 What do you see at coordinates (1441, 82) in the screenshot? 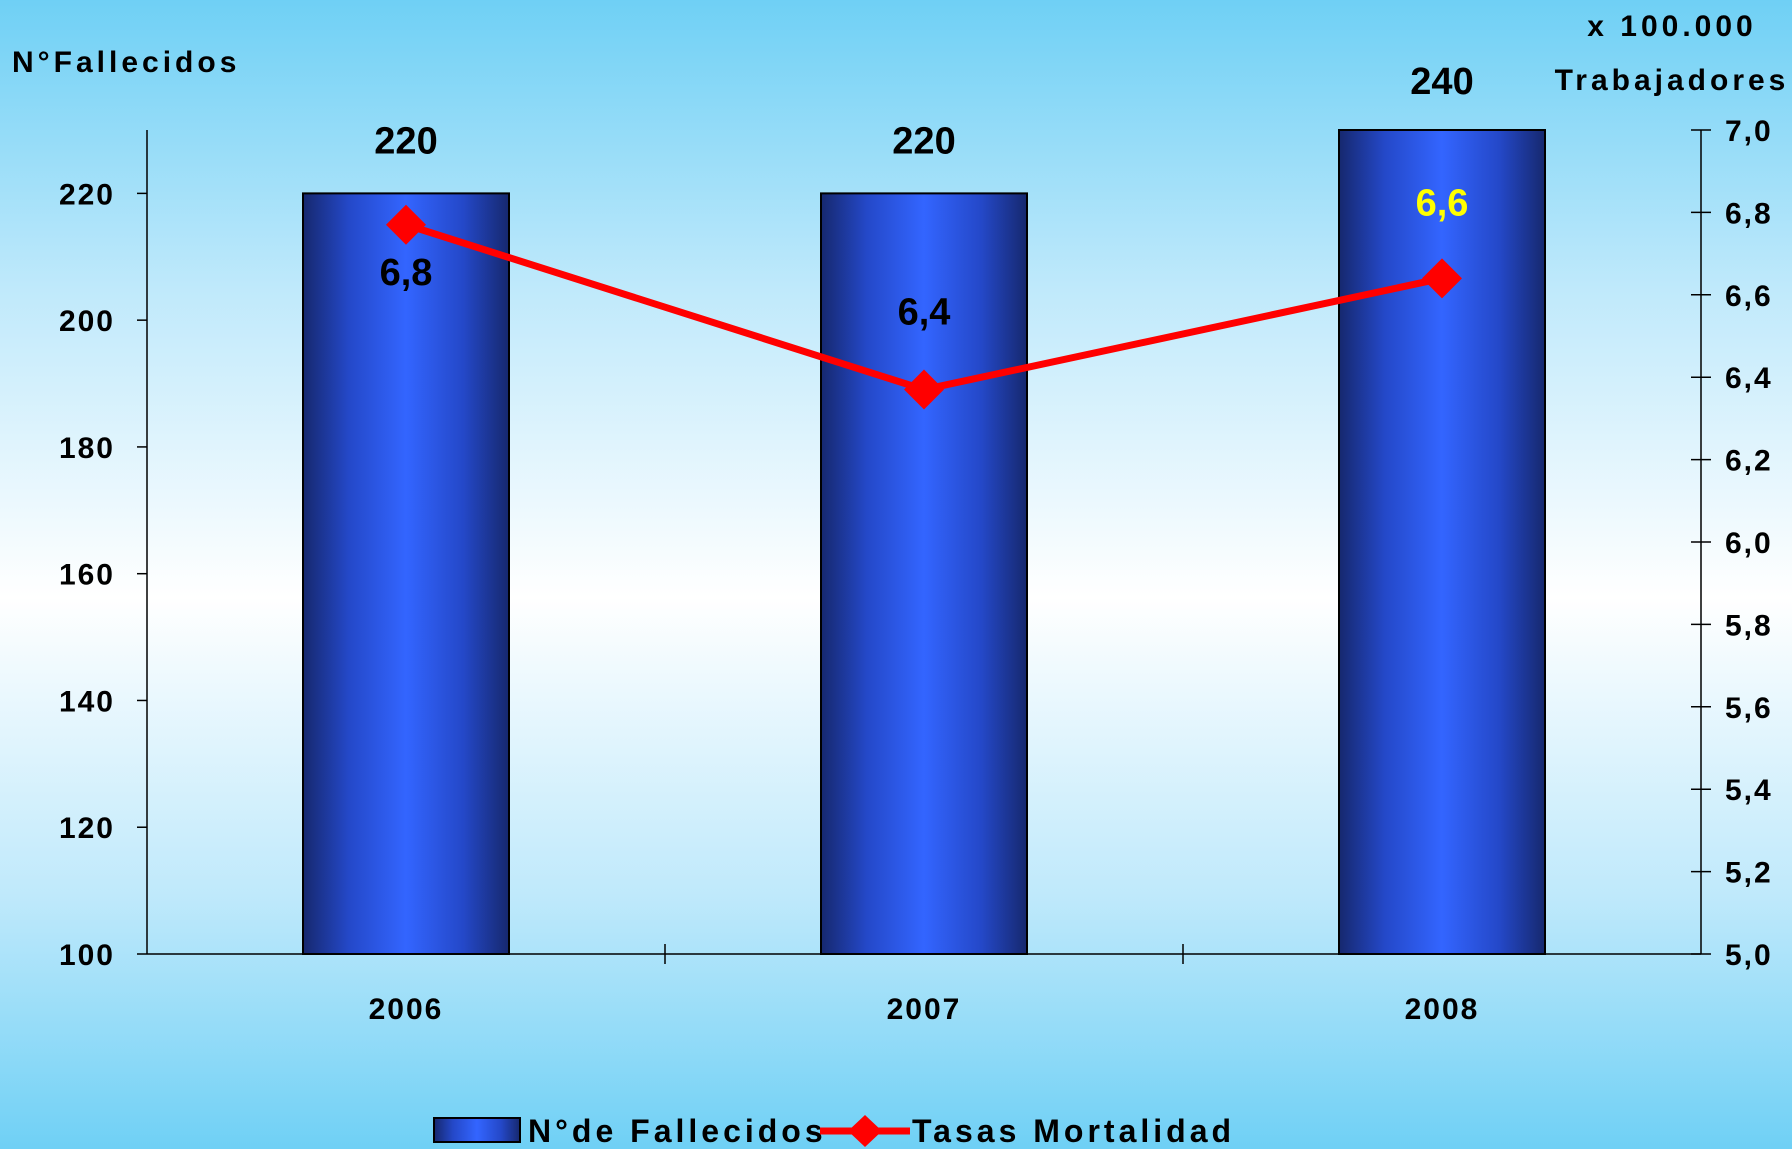
I see `bar-value-label: 240` at bounding box center [1441, 82].